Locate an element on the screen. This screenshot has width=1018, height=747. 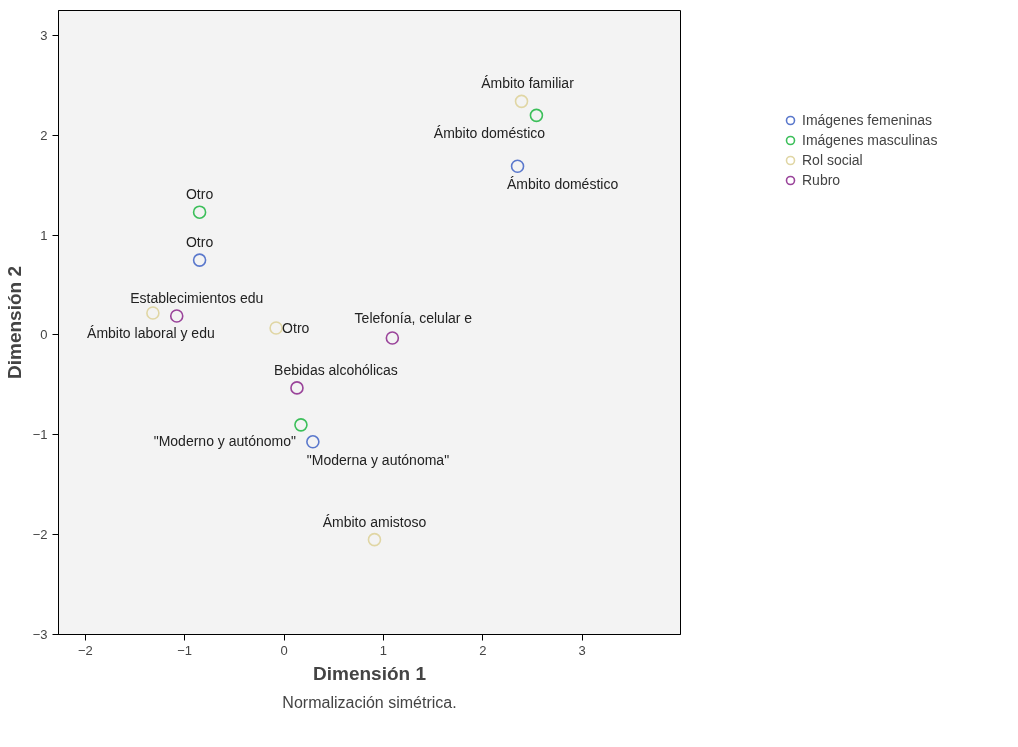
legend-label: Imágenes femeninas is located at coordinates (867, 120).